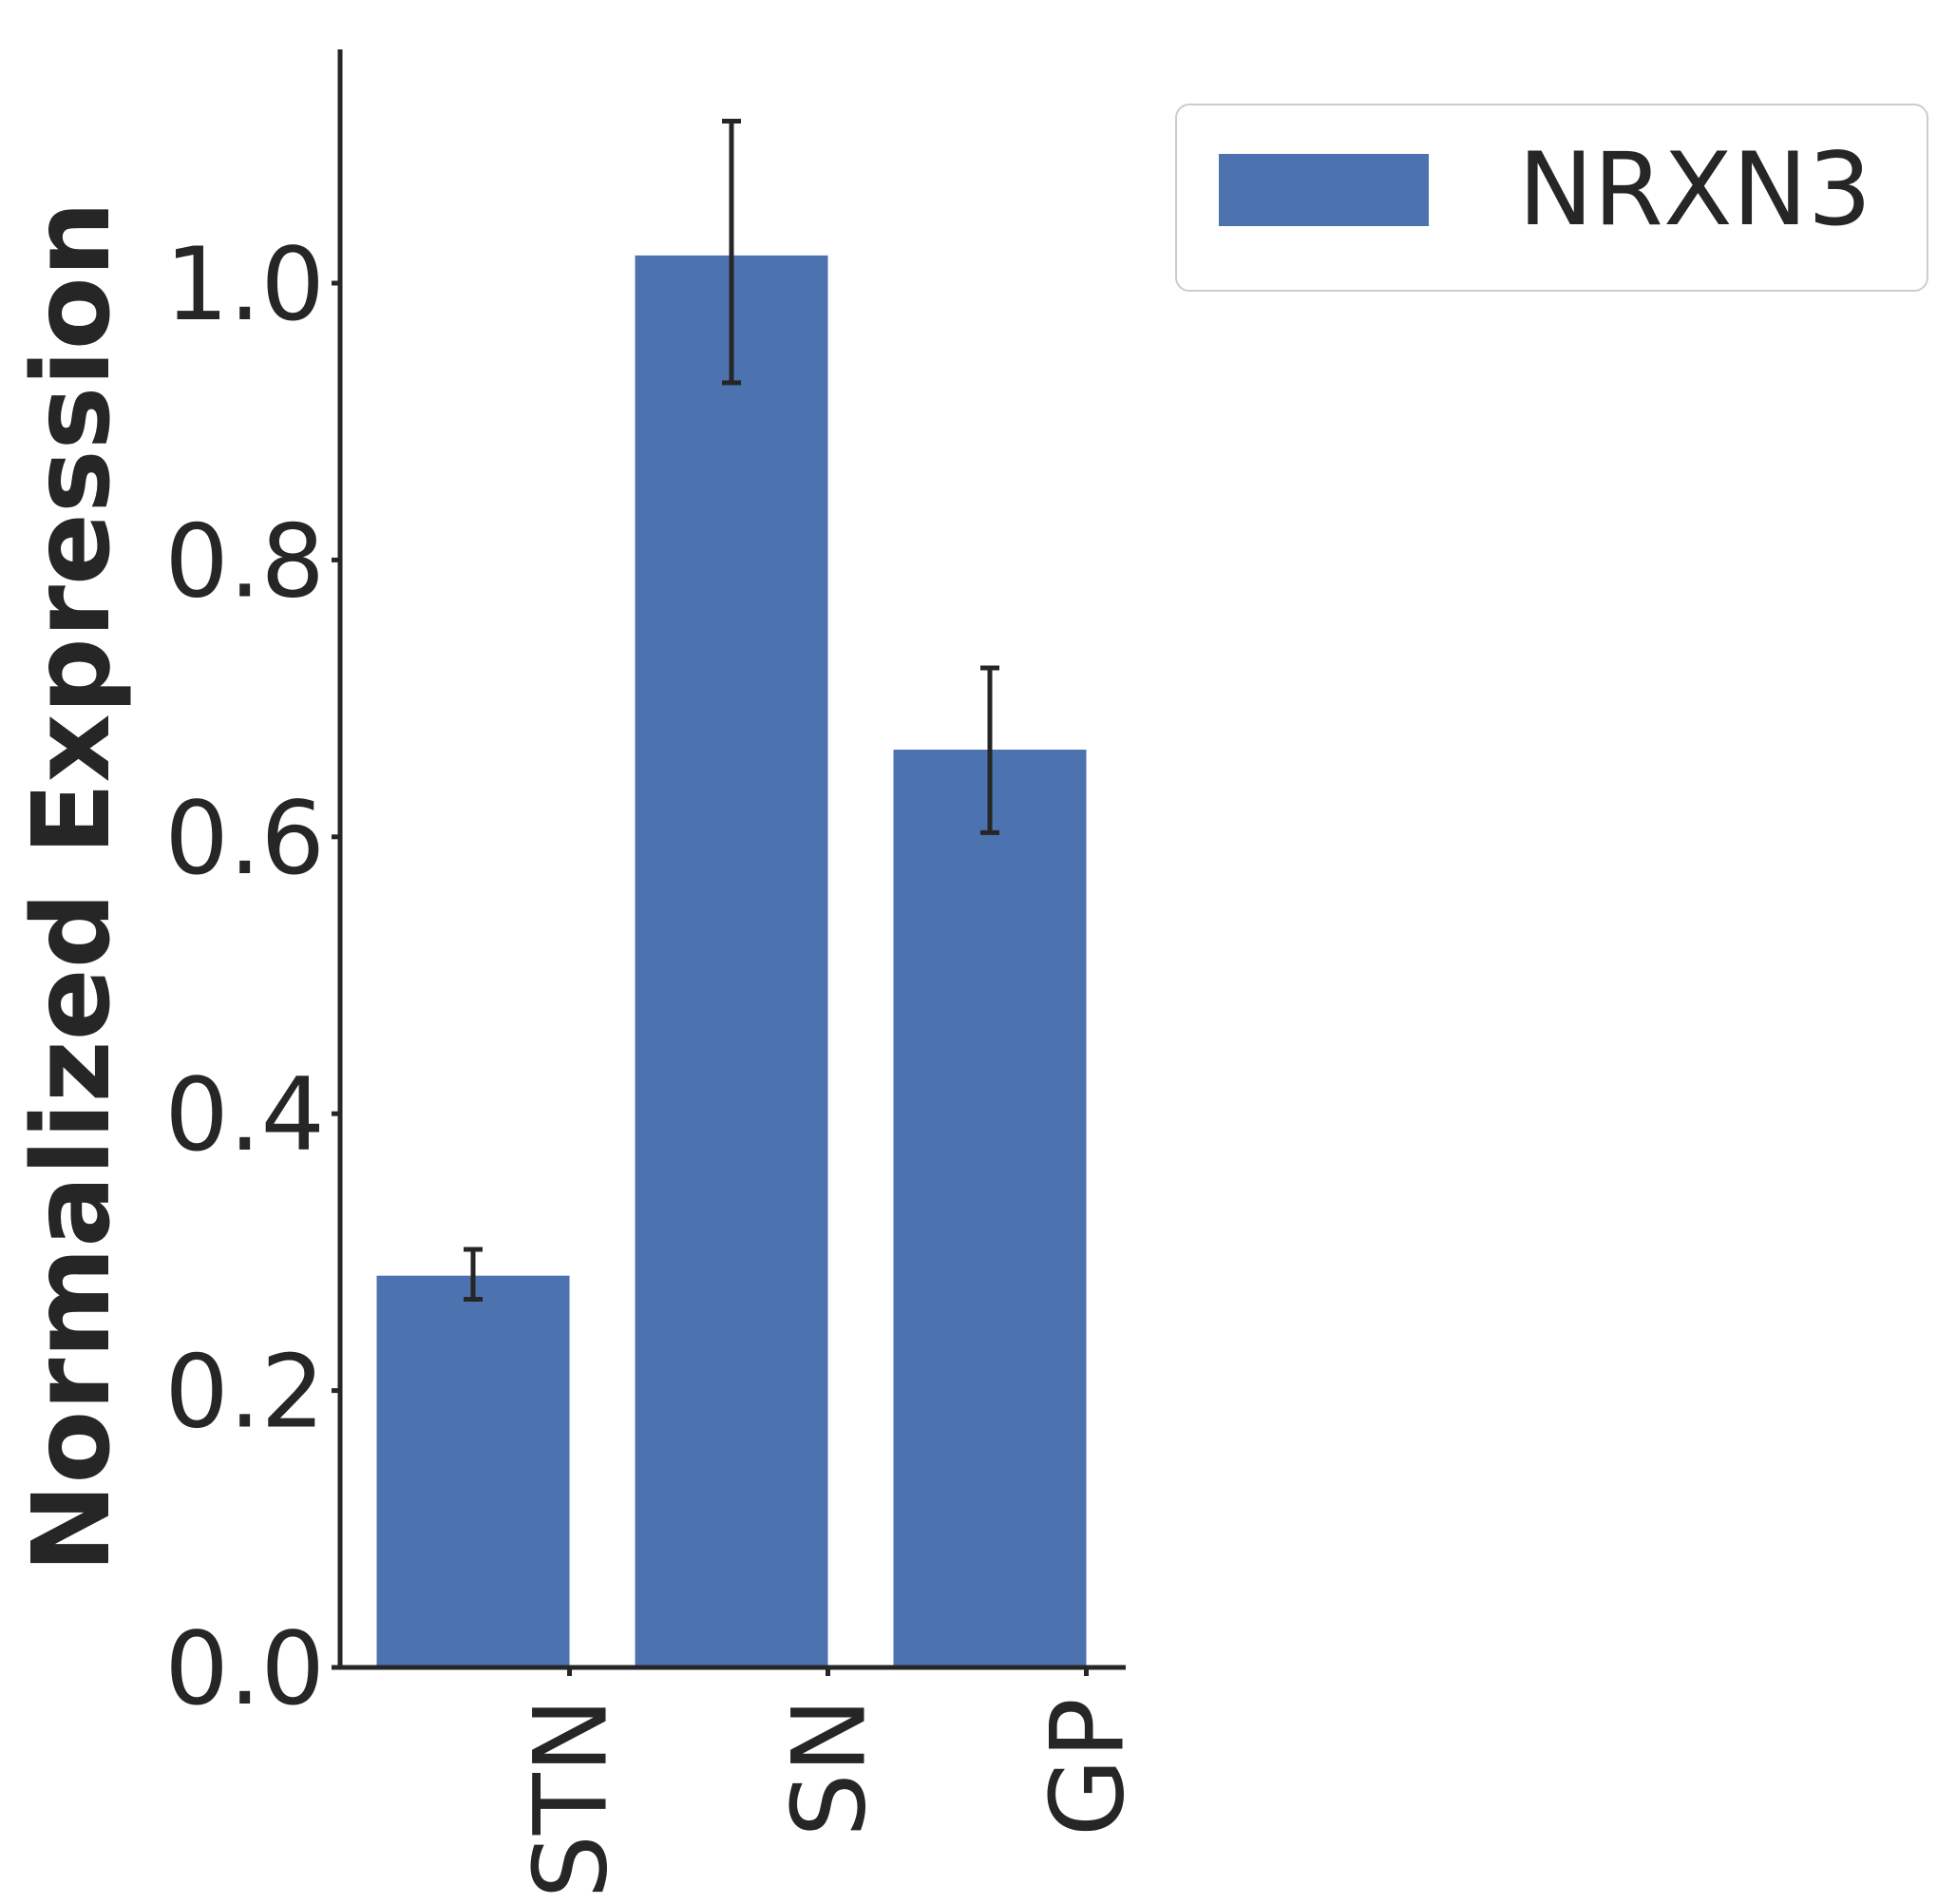 Image resolution: width=1937 pixels, height=1904 pixels. Describe the element at coordinates (244, 561) in the screenshot. I see `y-tick-label: 0.8` at that location.